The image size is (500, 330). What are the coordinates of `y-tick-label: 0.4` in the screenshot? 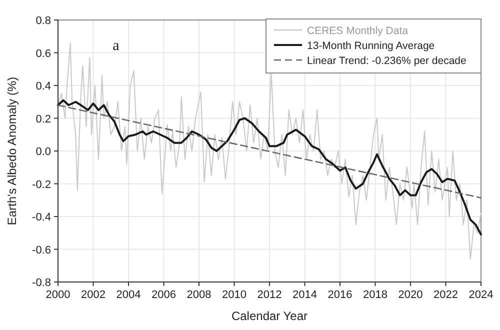 It's located at (43, 86).